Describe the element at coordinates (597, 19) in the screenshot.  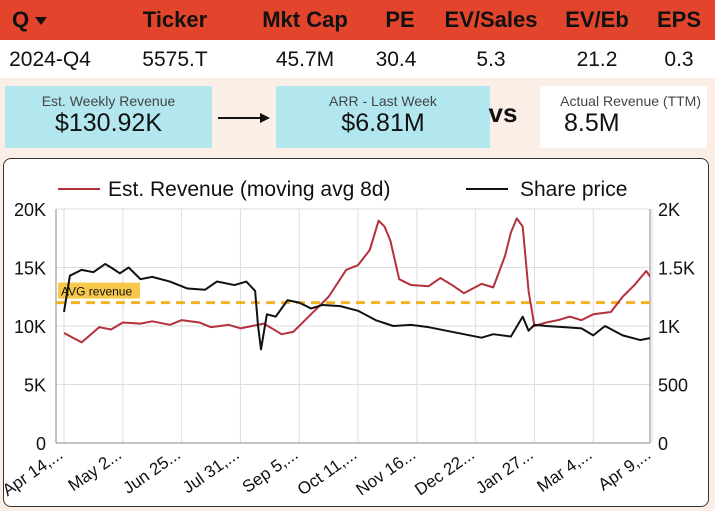
I see `column-header-eveb: EV/Eb` at that location.